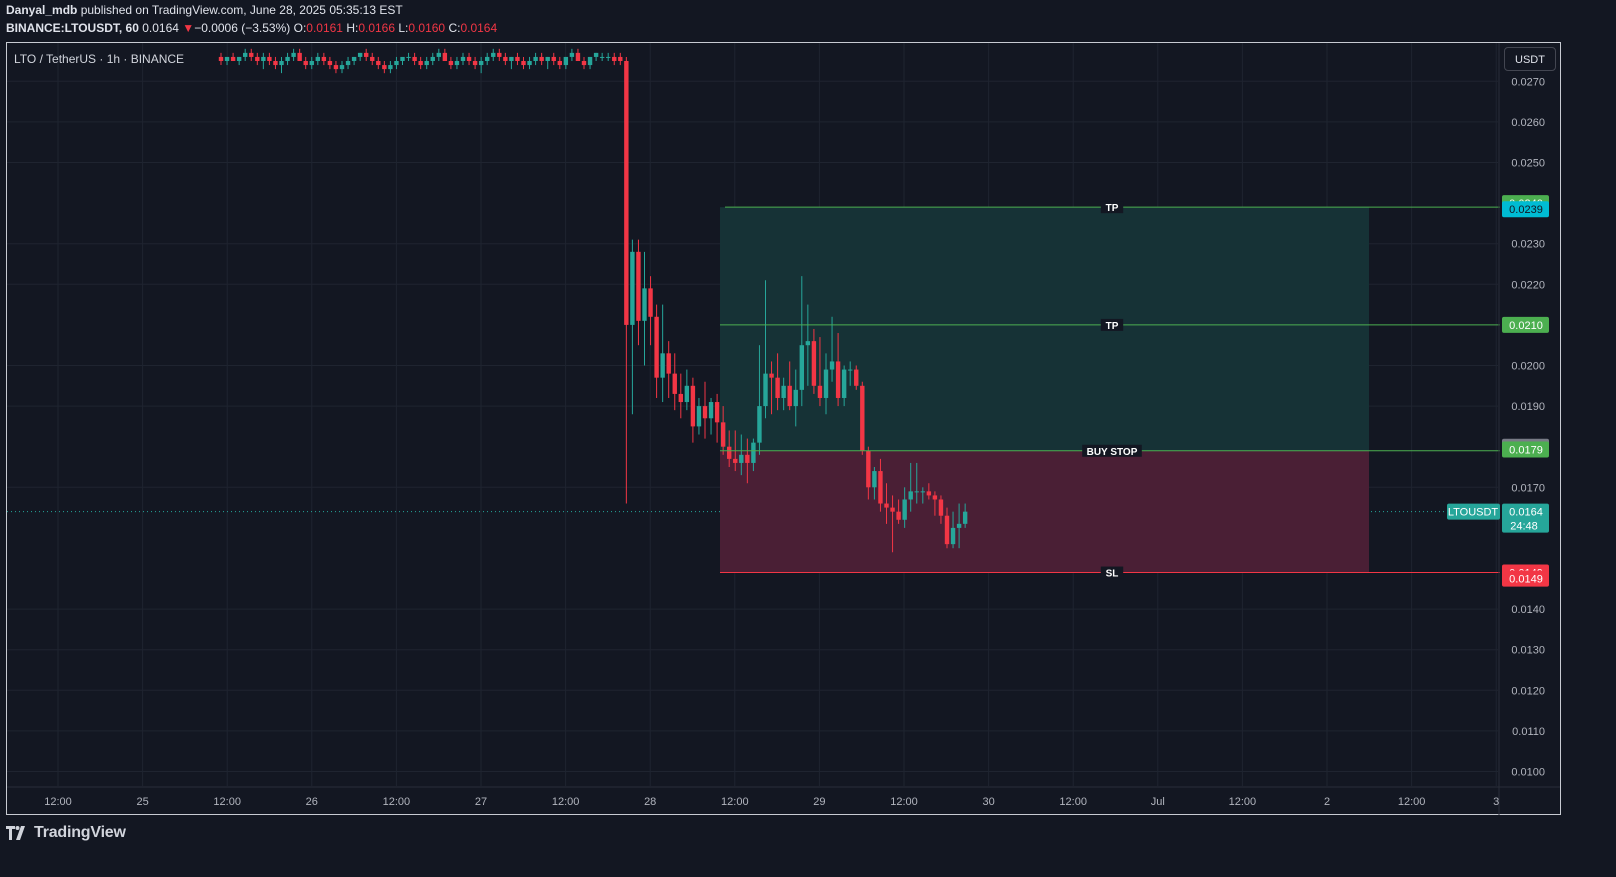 This screenshot has width=1616, height=877. I want to click on time-tick-label: 28, so click(650, 802).